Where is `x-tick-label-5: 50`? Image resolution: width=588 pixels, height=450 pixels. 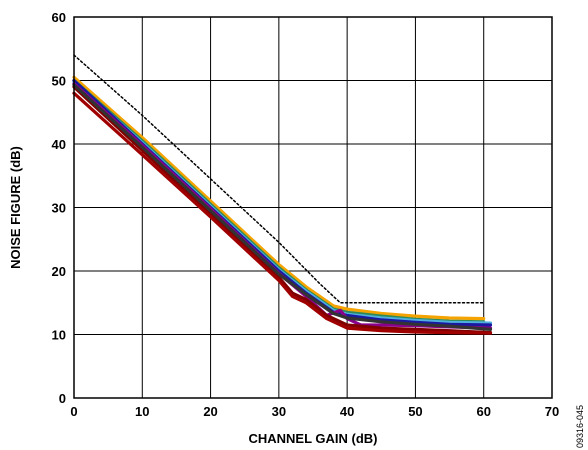 x-tick-label-5: 50 is located at coordinates (415, 411).